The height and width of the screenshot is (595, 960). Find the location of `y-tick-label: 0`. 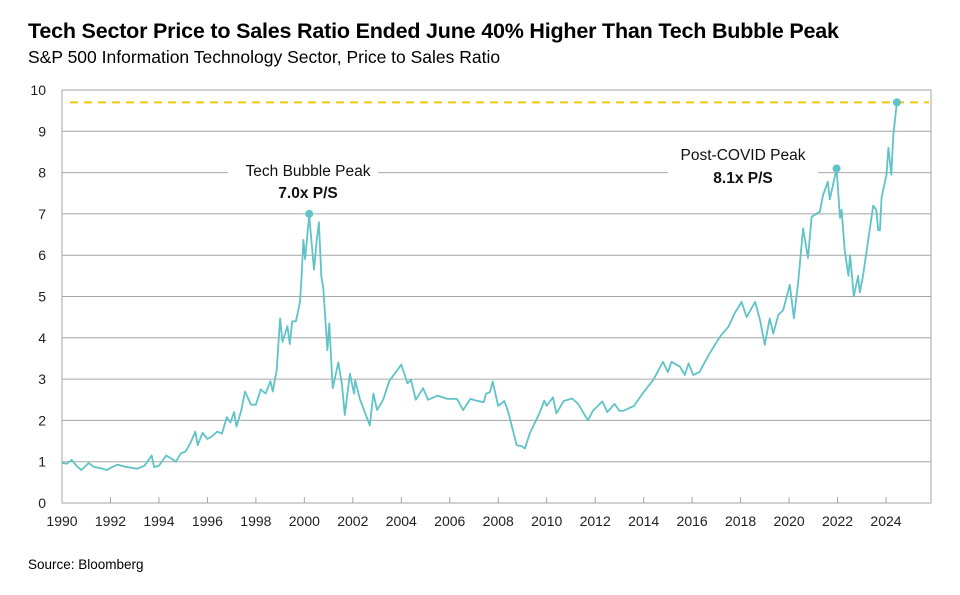

y-tick-label: 0 is located at coordinates (42, 503).